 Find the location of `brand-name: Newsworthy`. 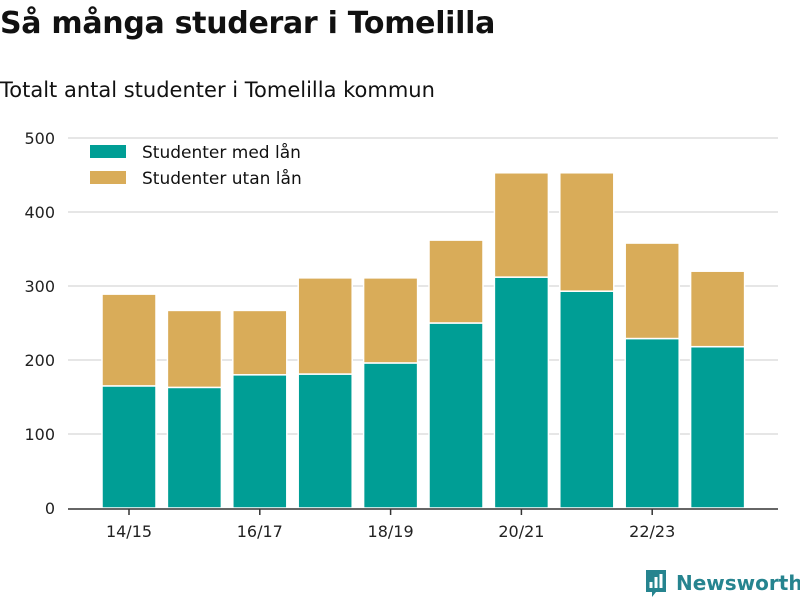

brand-name: Newsworthy is located at coordinates (738, 583).